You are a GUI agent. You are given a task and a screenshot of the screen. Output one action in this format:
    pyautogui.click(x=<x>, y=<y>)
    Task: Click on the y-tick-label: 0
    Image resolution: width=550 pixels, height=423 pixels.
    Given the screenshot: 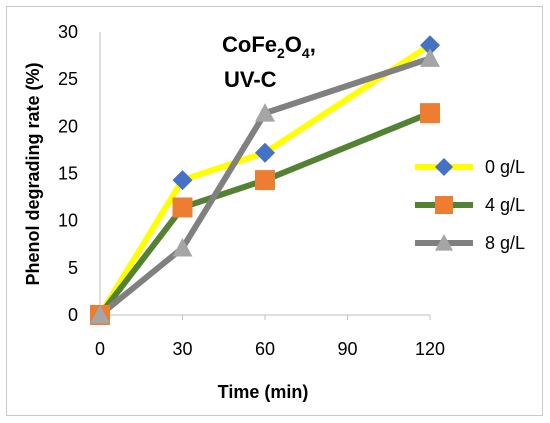 What is the action you would take?
    pyautogui.click(x=73, y=315)
    